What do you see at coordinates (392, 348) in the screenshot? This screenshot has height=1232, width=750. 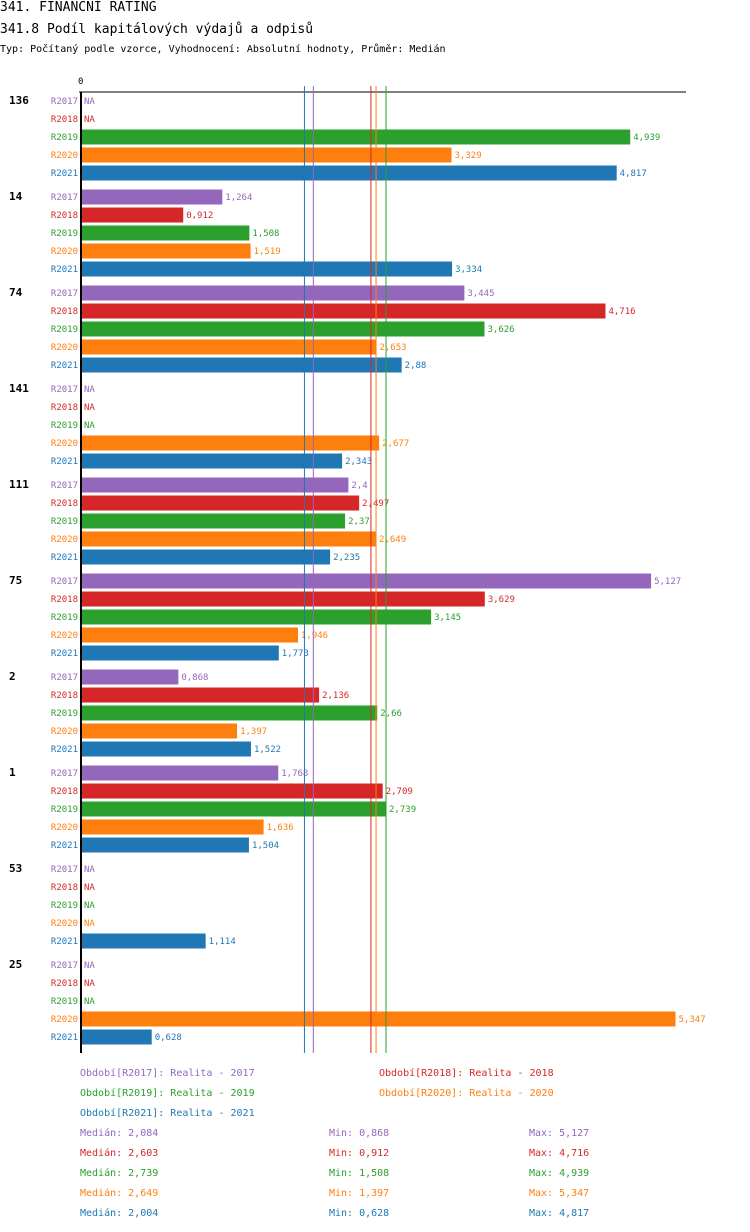 I see `value-label: 2,653` at bounding box center [392, 348].